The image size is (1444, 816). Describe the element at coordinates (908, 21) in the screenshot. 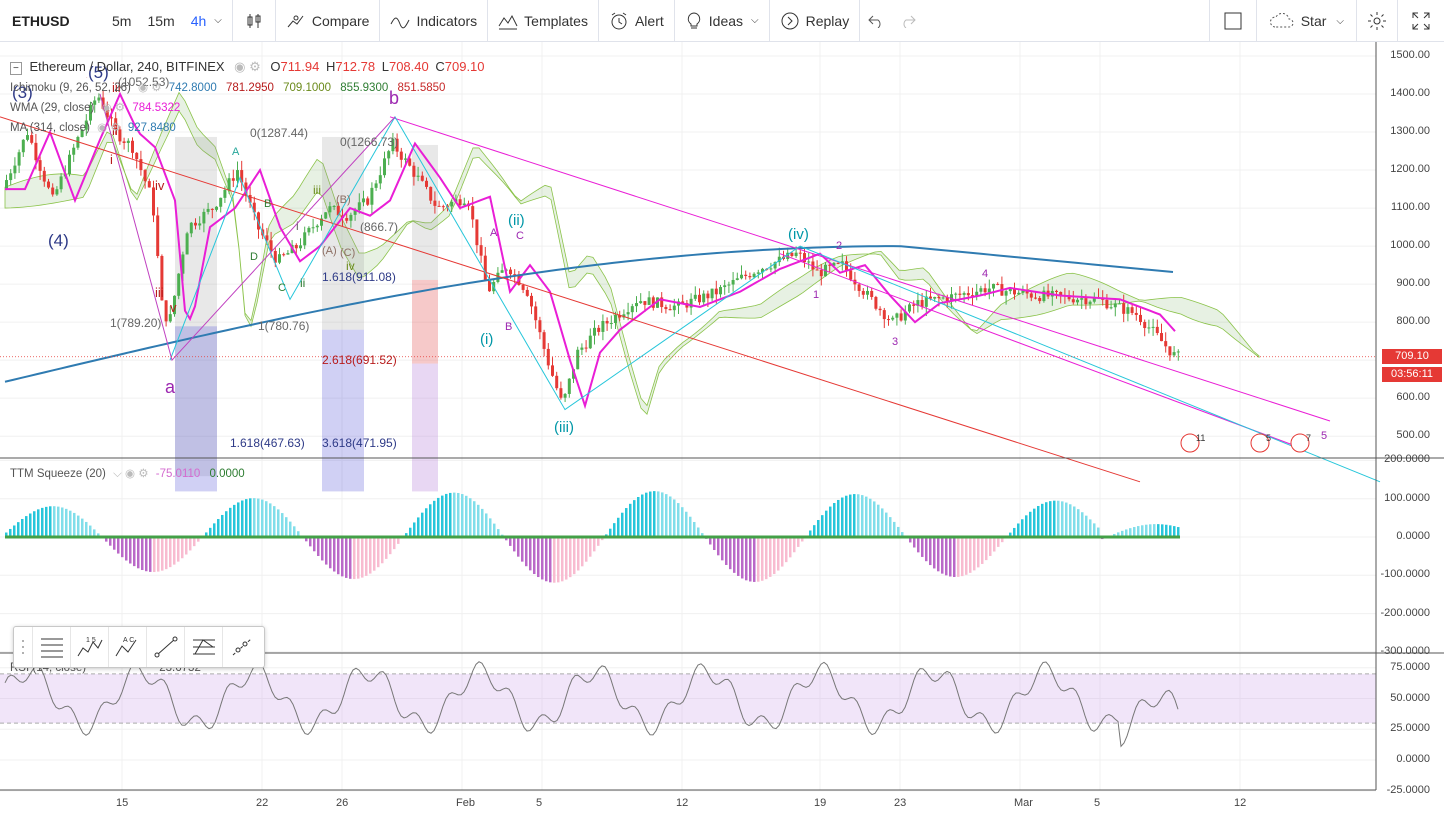

I see `redo-button` at that location.